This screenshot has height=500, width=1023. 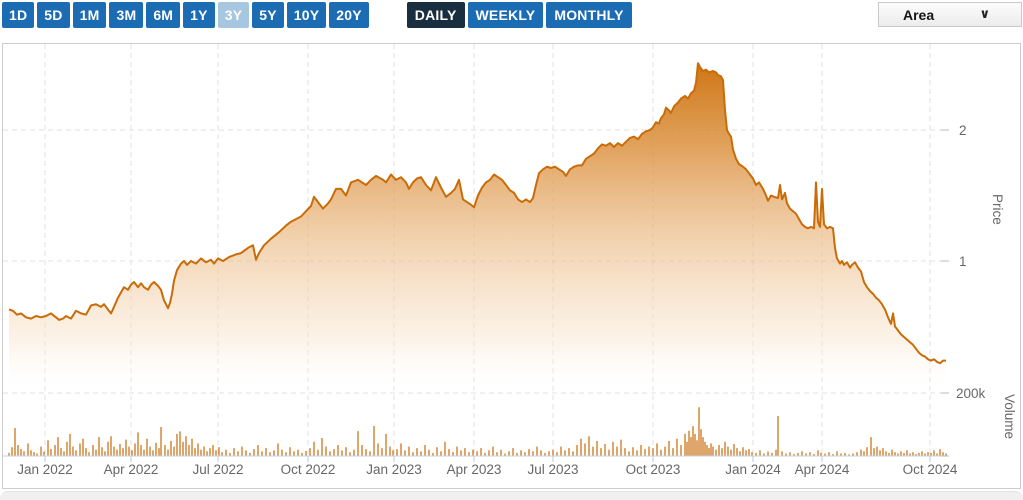 What do you see at coordinates (919, 14) in the screenshot?
I see `chart-type-value: Area` at bounding box center [919, 14].